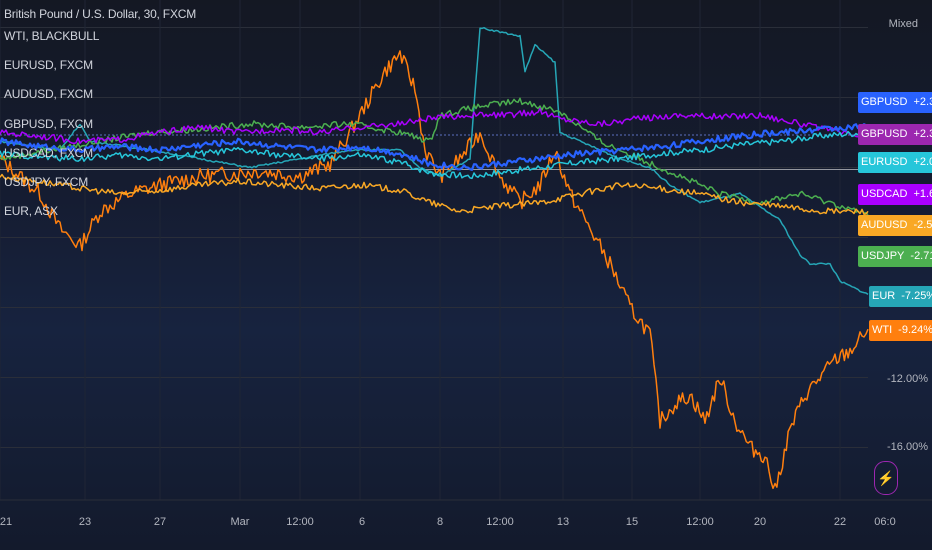 Image resolution: width=932 pixels, height=550 pixels. Describe the element at coordinates (915, 296) in the screenshot. I see `price-label-change: -7.25%` at that location.